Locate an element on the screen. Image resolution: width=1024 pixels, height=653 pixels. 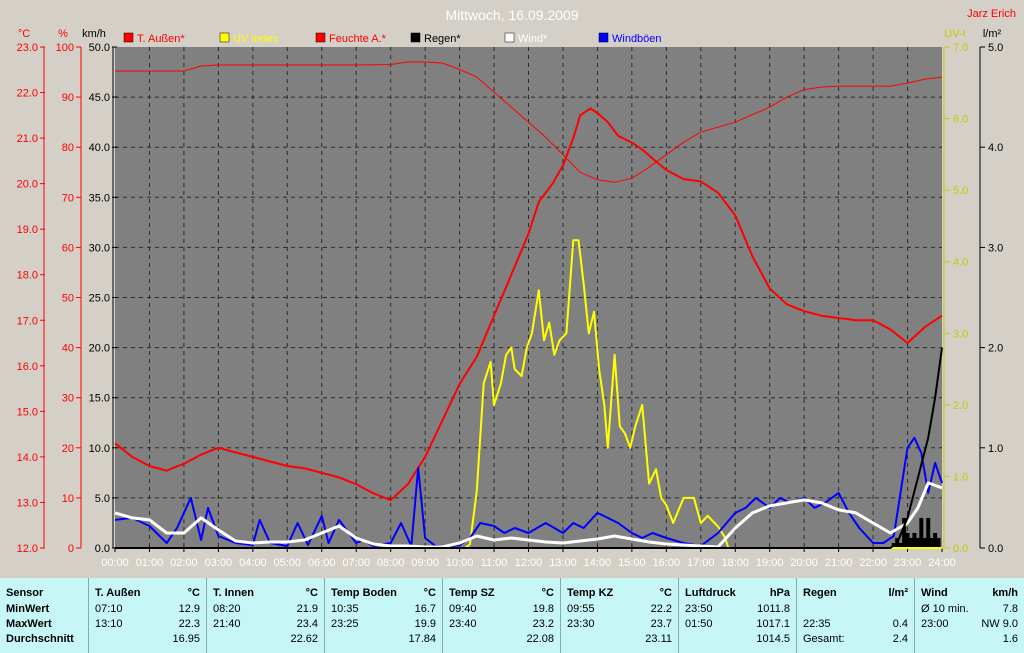
x-tick-label: 07:00 is located at coordinates (356, 563).